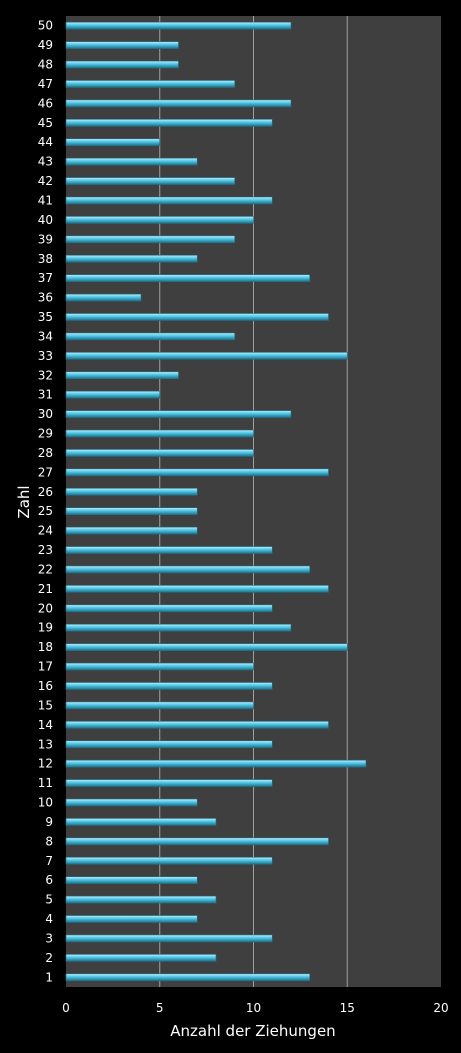 The height and width of the screenshot is (1053, 461). Describe the element at coordinates (45, 395) in the screenshot. I see `y-tick-label: 31` at that location.